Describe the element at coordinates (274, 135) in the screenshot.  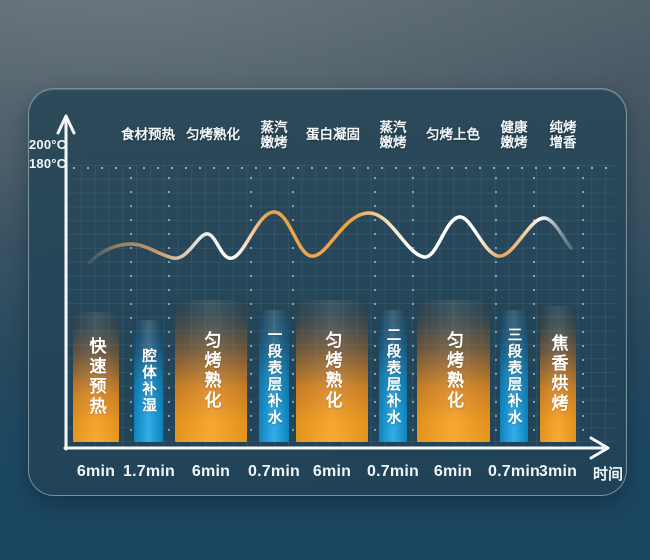
I see `phase-label-steam-bake-1: 蒸汽 嫩烤` at that location.